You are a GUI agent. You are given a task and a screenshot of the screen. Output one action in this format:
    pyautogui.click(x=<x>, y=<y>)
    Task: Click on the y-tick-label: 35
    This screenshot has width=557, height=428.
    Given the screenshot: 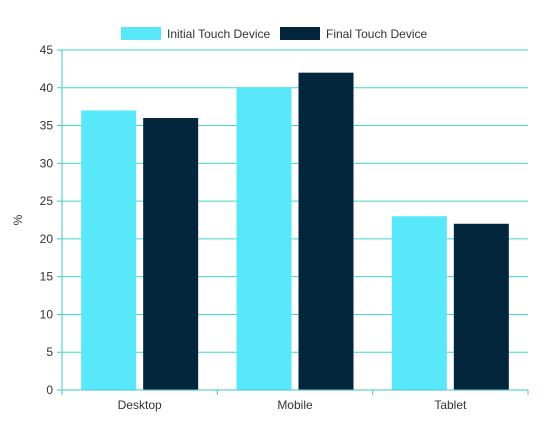 What is the action you would take?
    pyautogui.click(x=47, y=126)
    